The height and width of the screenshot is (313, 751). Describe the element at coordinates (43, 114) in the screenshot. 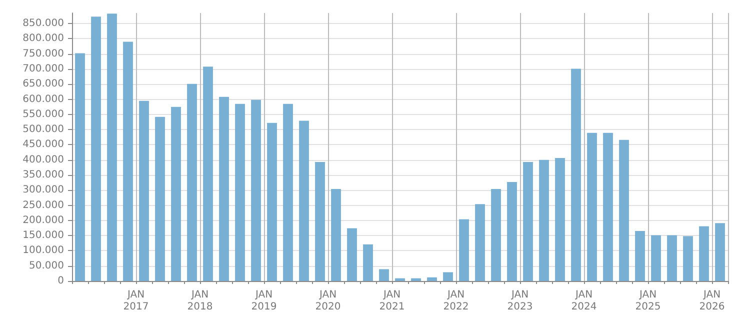

I see `y-tick-label: 550.000` at that location.